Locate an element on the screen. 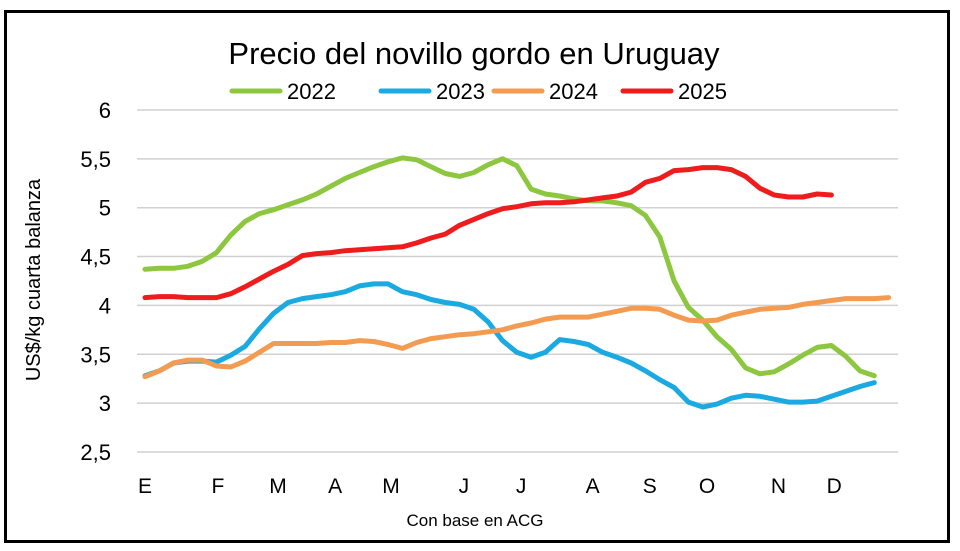 The image size is (960, 551). legend-label: 2024 is located at coordinates (573, 91).